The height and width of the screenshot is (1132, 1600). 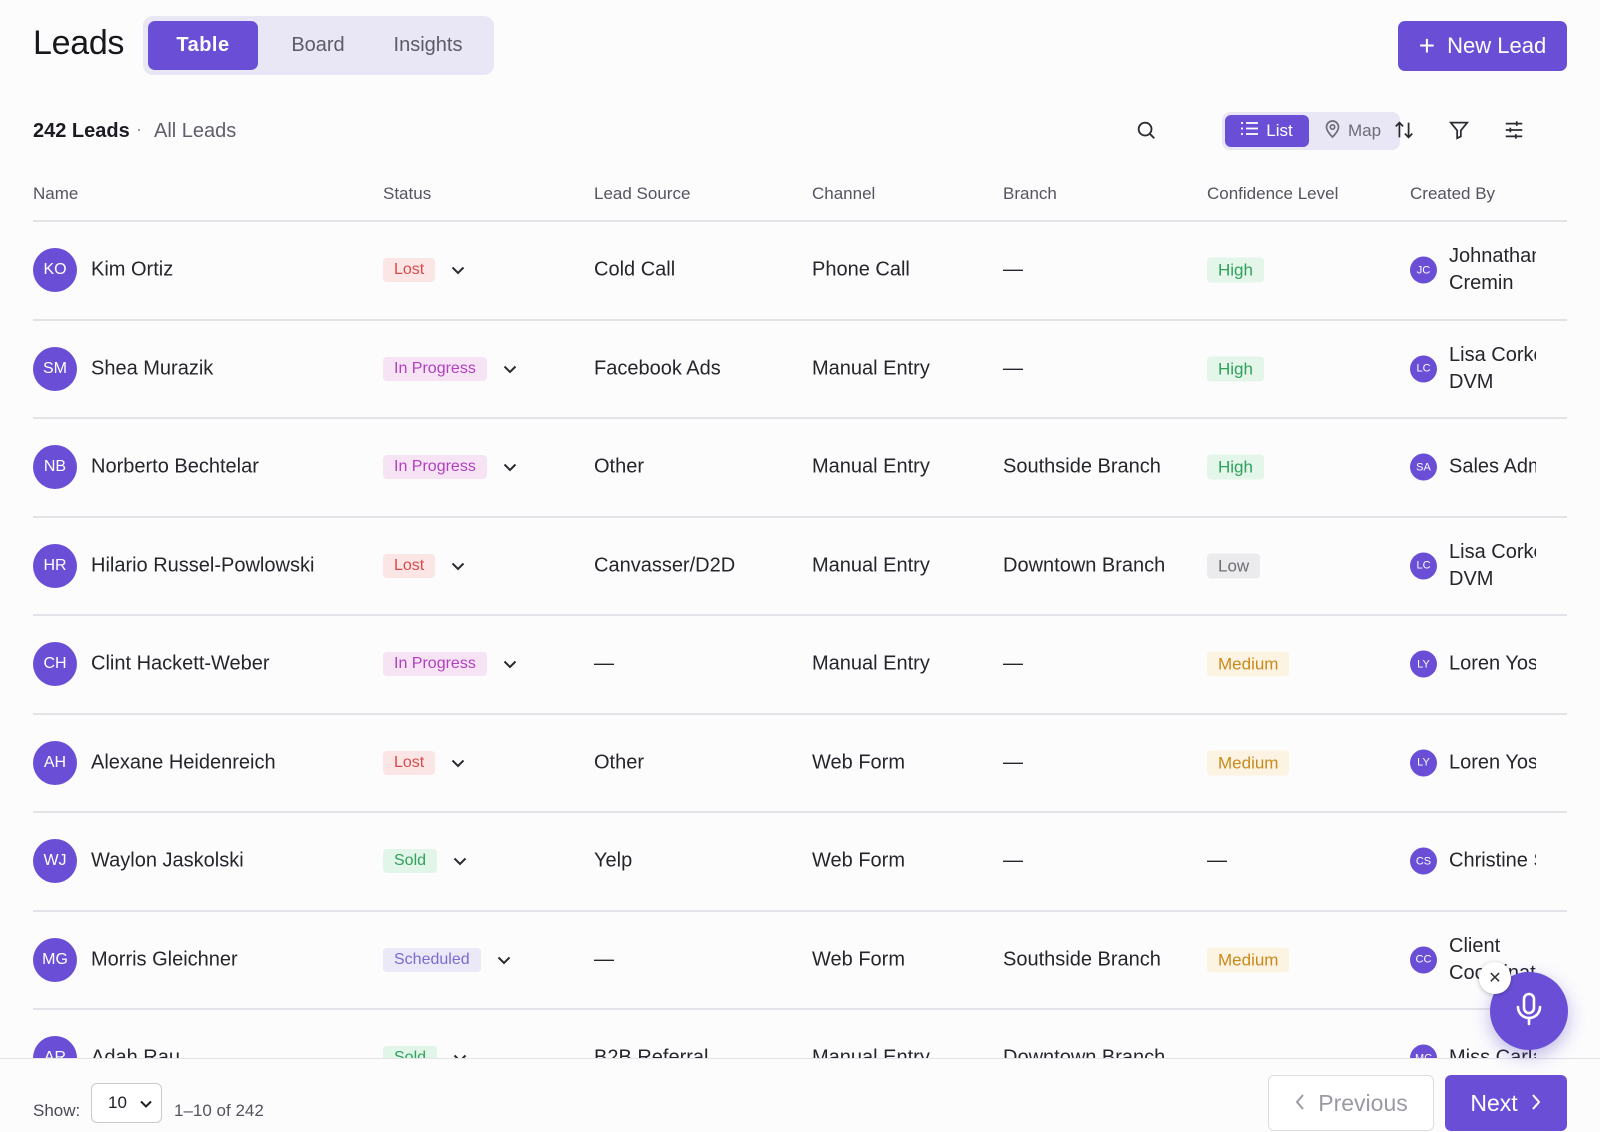 I want to click on column-header-confidence: Confidence Level, so click(x=1273, y=193).